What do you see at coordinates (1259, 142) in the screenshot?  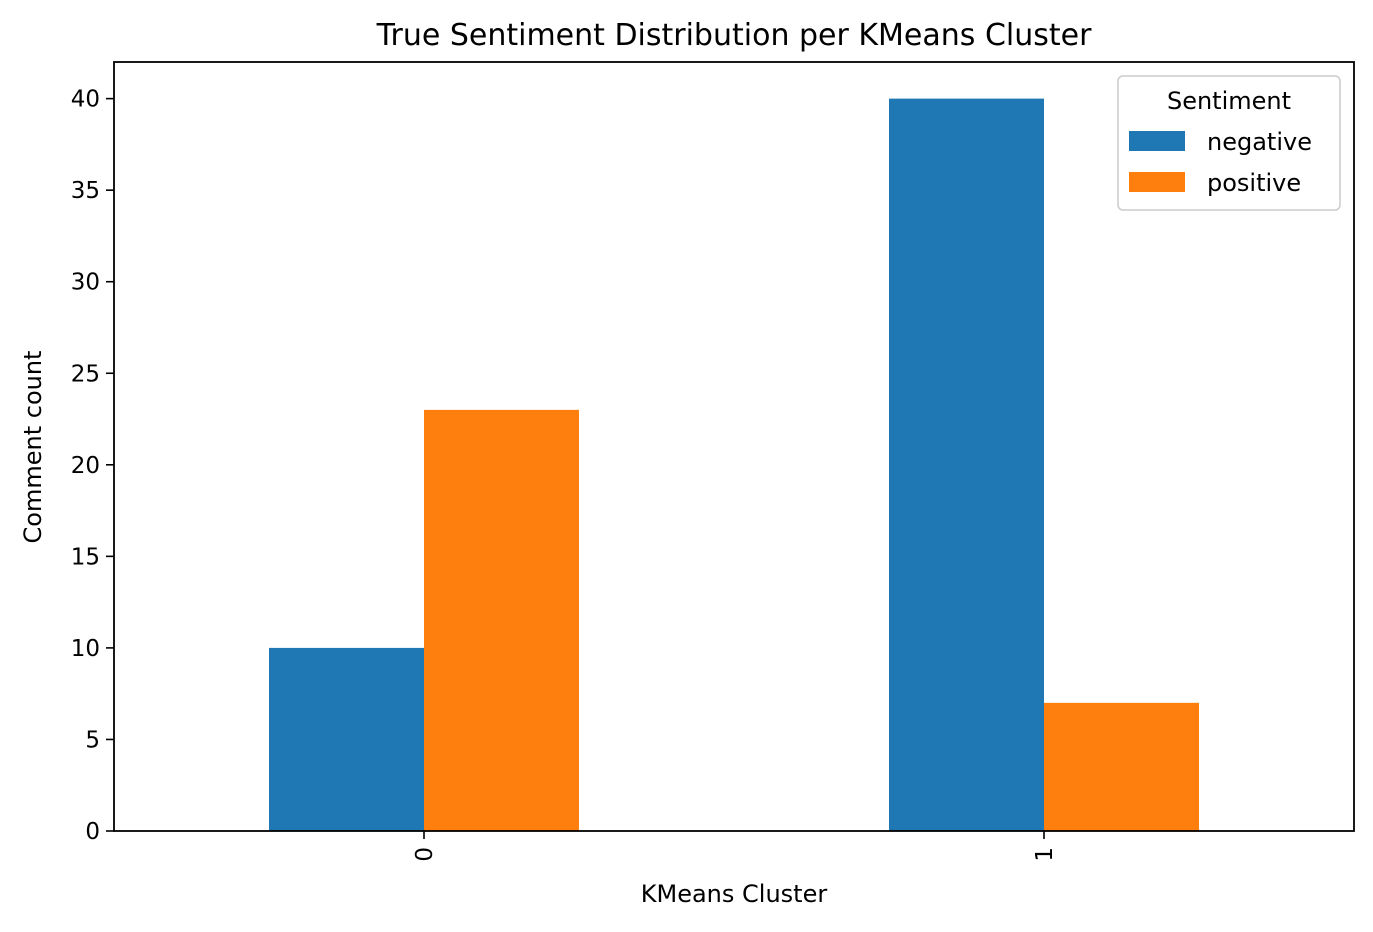 I see `legend-label-negative: negative` at bounding box center [1259, 142].